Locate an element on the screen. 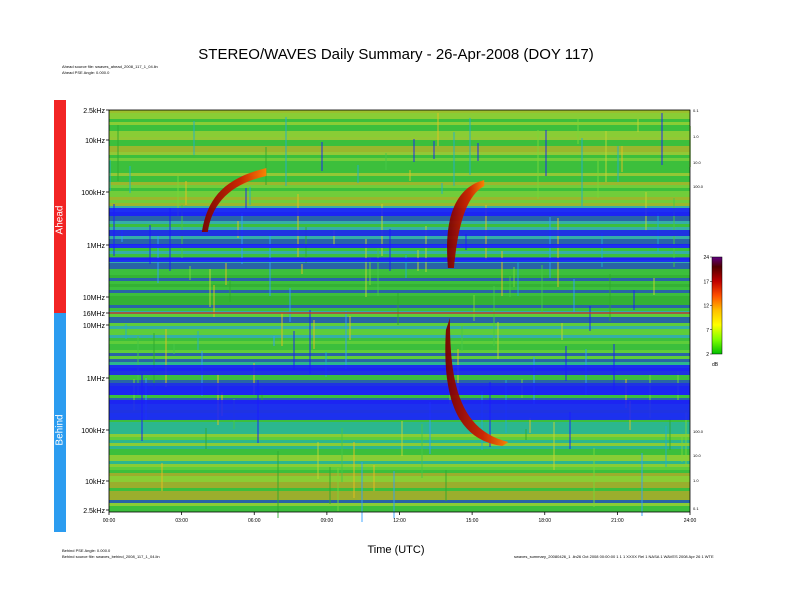 The width and height of the screenshot is (792, 612). right-axis-label: 10.0 is located at coordinates (697, 162).